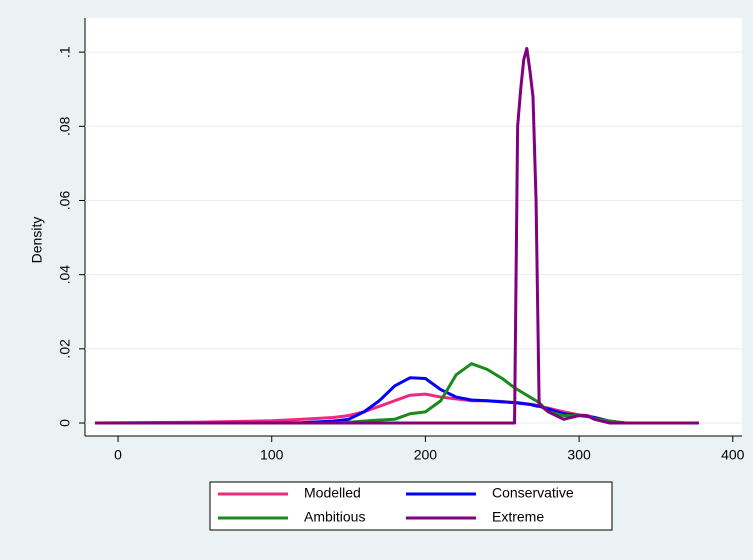 The height and width of the screenshot is (560, 753). What do you see at coordinates (579, 455) in the screenshot?
I see `x-tick-label: 300` at bounding box center [579, 455].